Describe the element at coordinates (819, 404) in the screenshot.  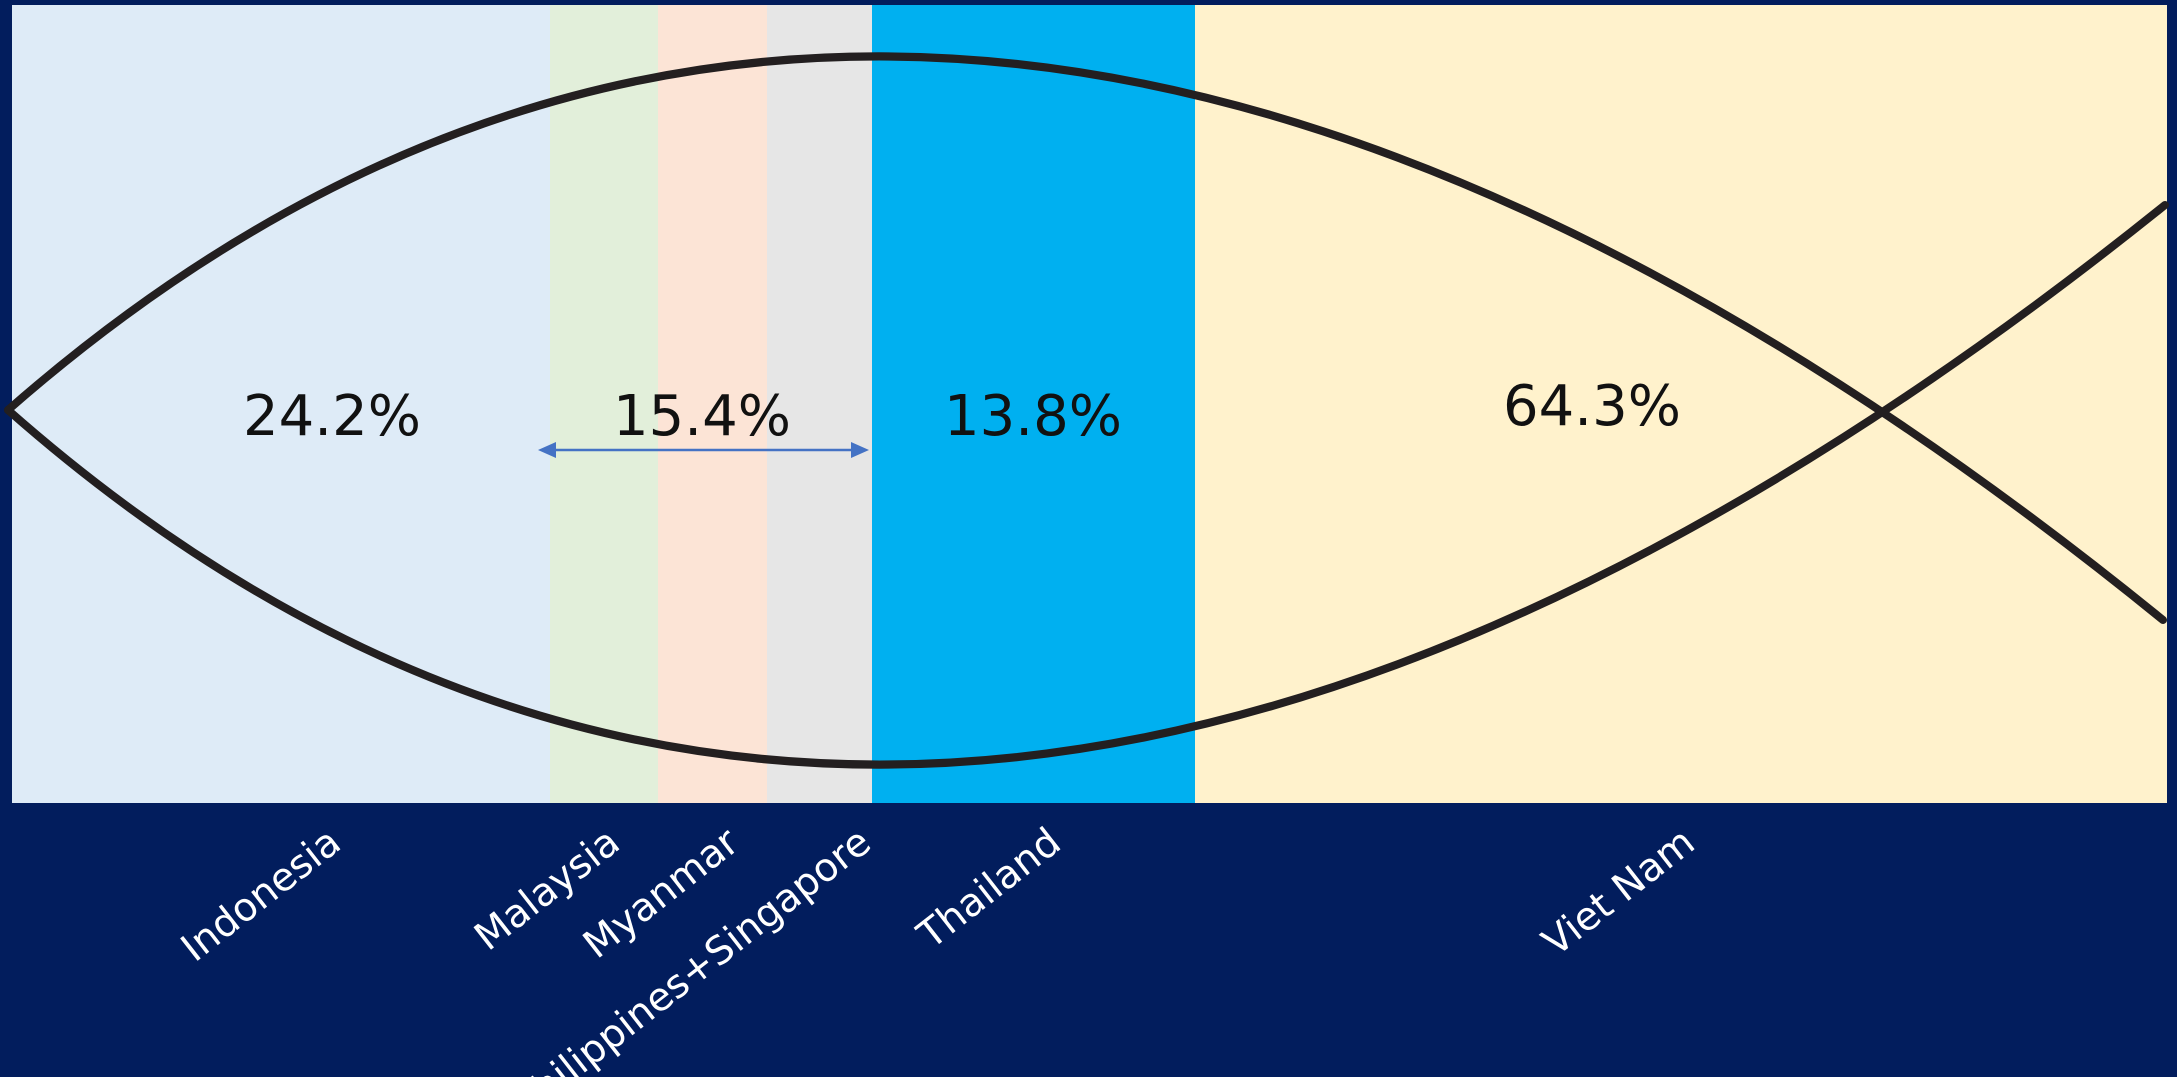
I see `segment-philippines-singapore` at that location.